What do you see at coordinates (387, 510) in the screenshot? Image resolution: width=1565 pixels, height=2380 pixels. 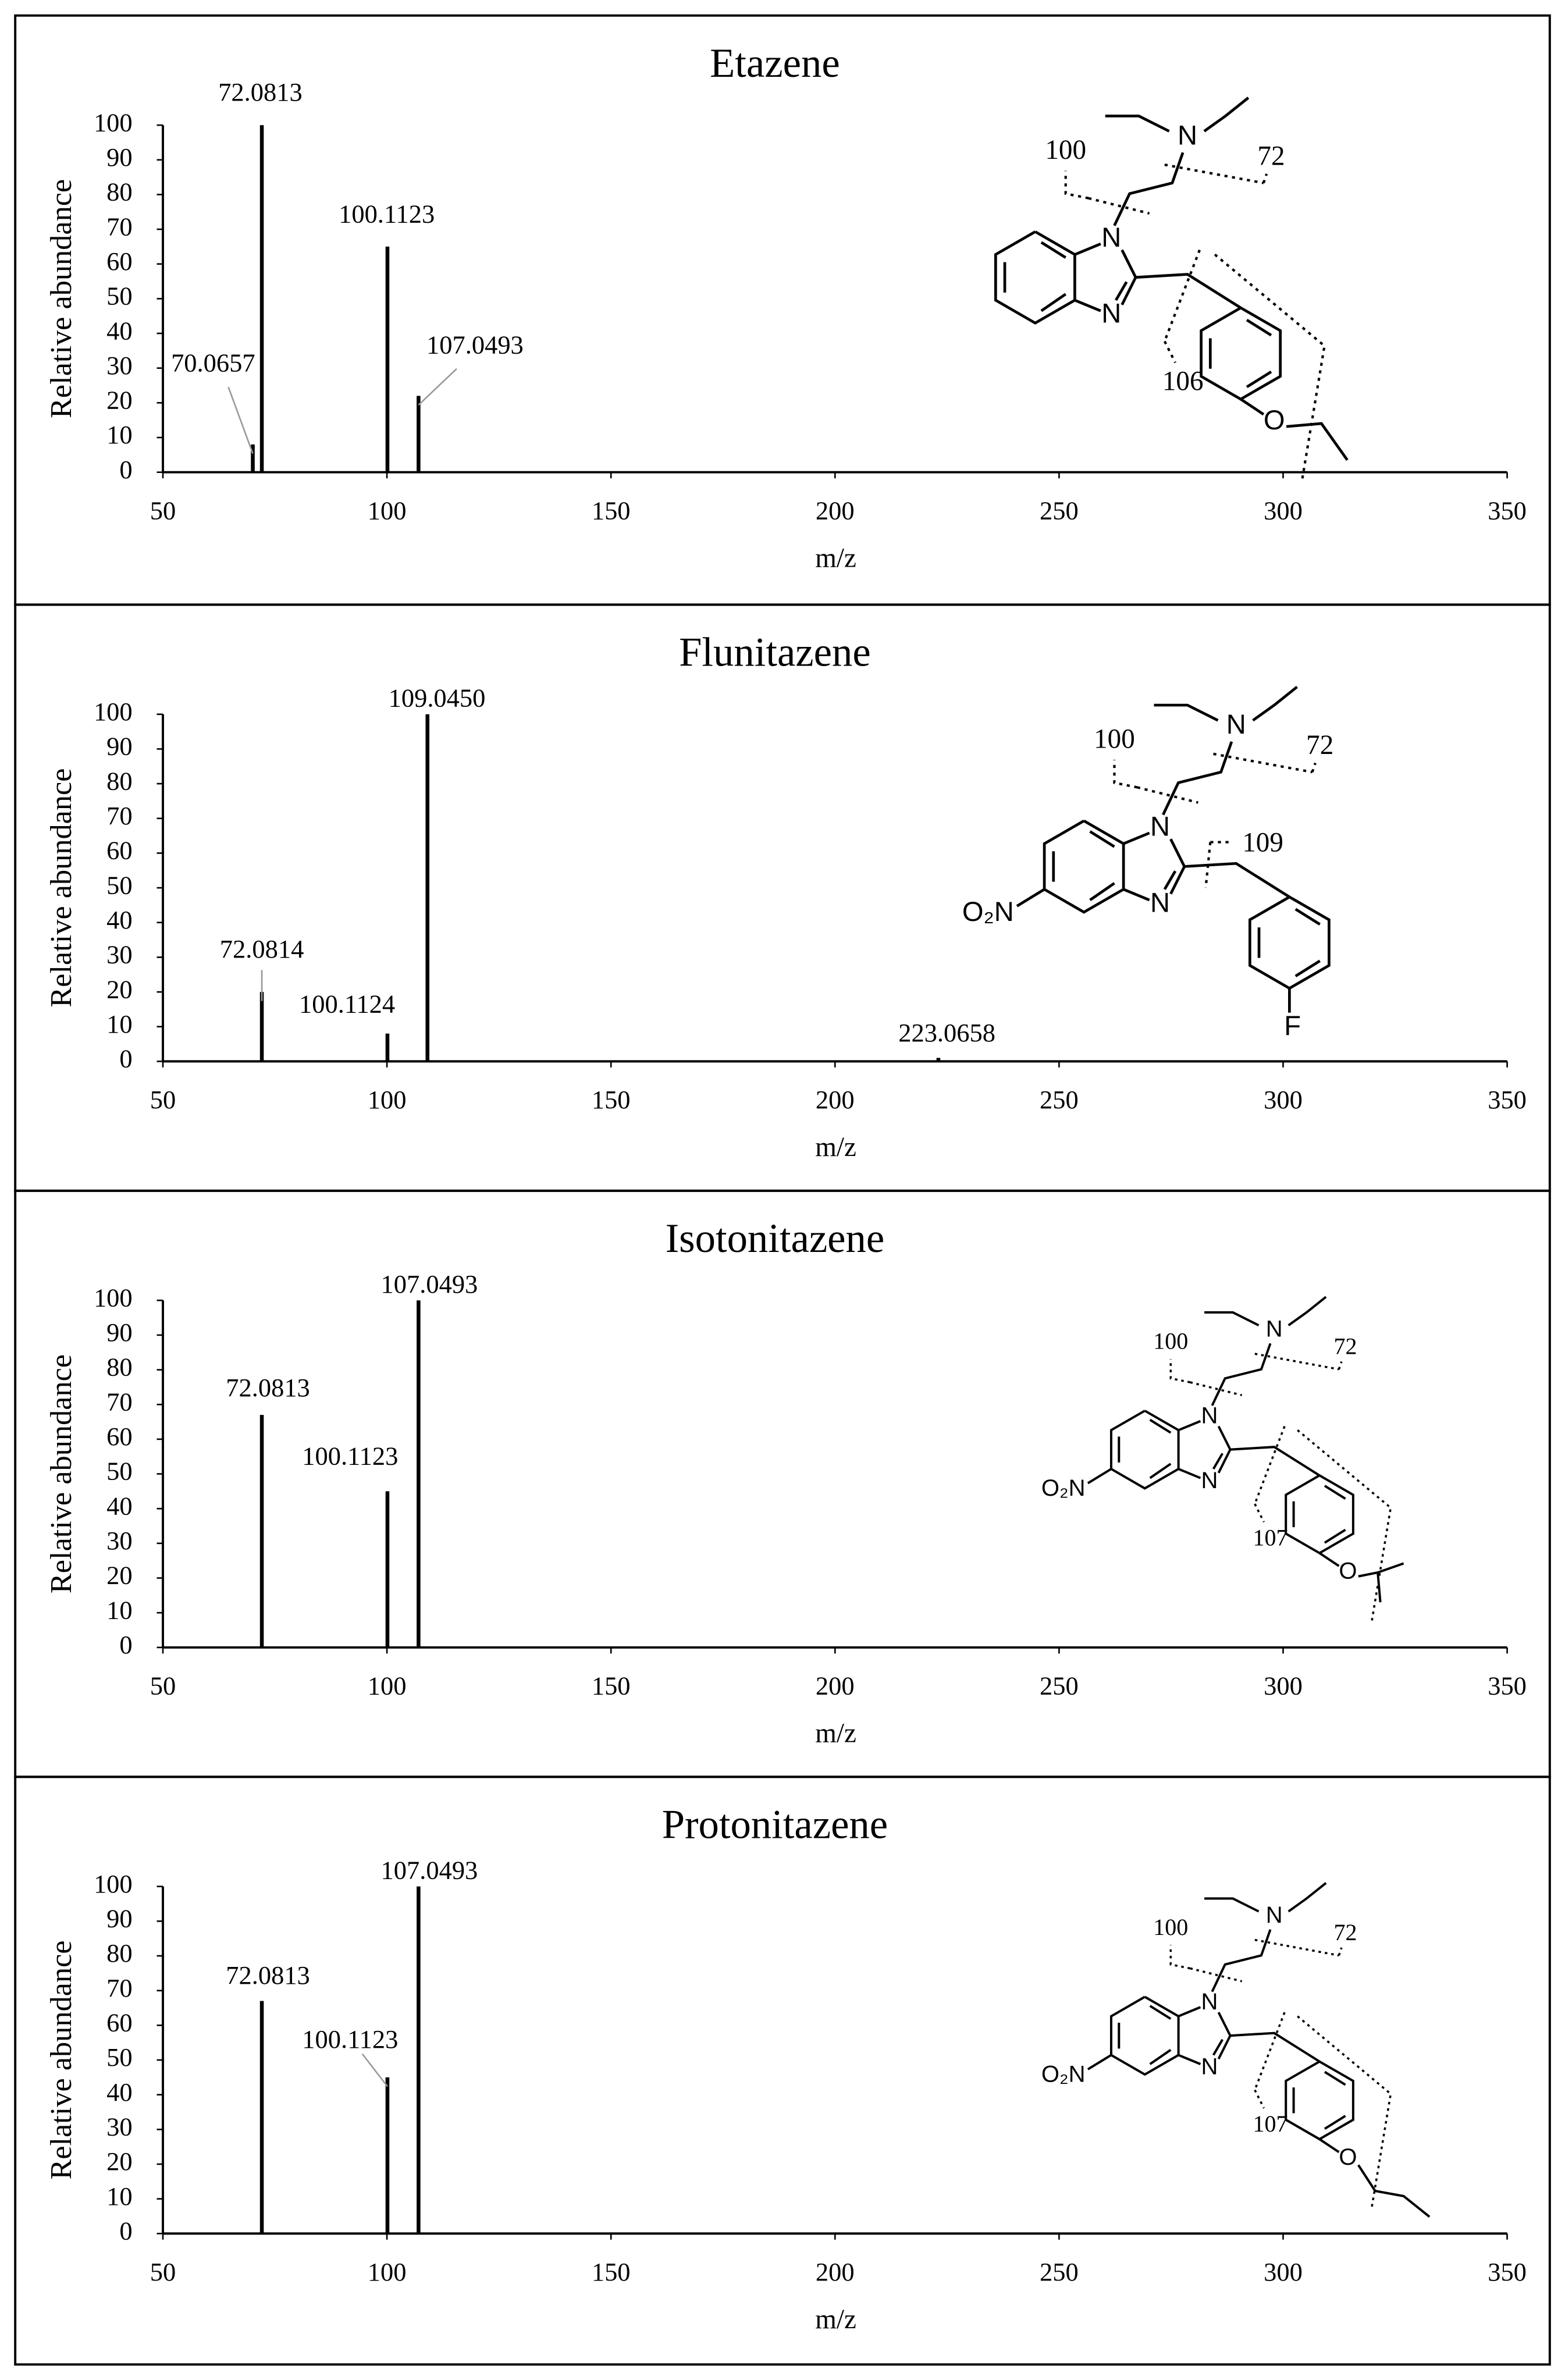 I see `x-tick-label: 100` at bounding box center [387, 510].